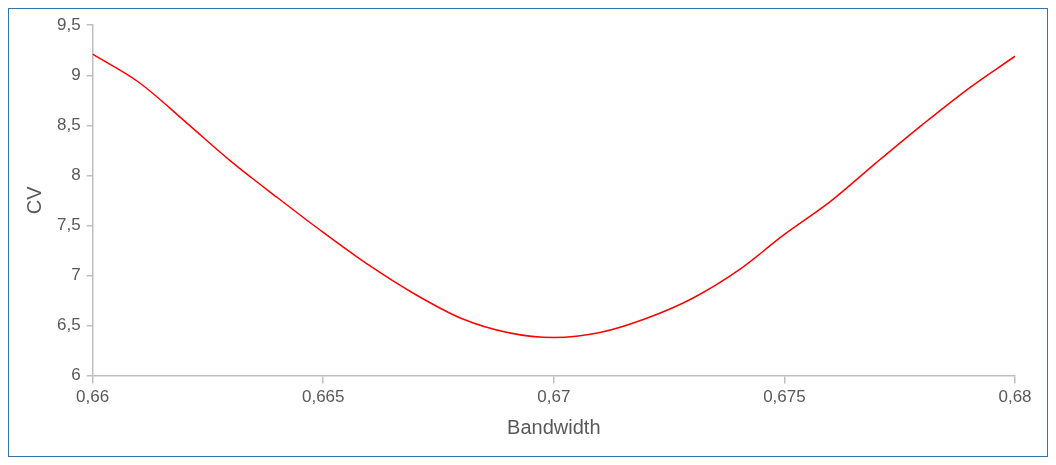  I want to click on y-tick-label: 7, so click(76, 275).